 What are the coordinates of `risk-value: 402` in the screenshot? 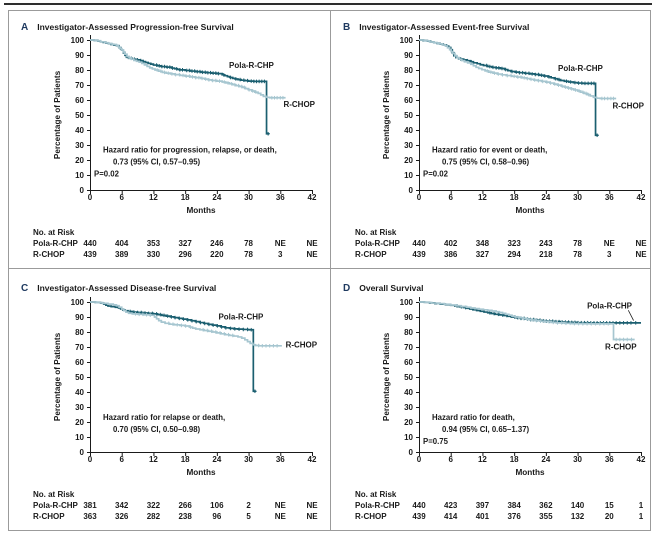 It's located at (451, 243).